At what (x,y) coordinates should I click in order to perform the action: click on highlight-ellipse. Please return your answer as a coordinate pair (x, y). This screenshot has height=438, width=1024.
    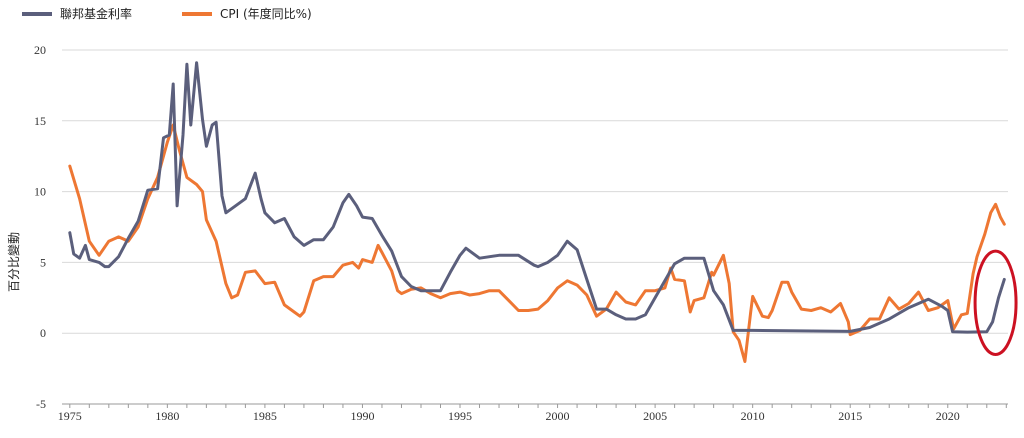
    Looking at the image, I should click on (995, 302).